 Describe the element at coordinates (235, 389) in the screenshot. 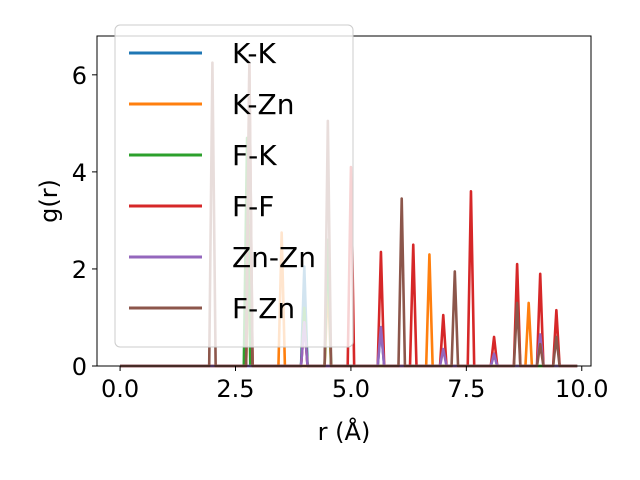

I see `x-tick-label: 2.5` at that location.